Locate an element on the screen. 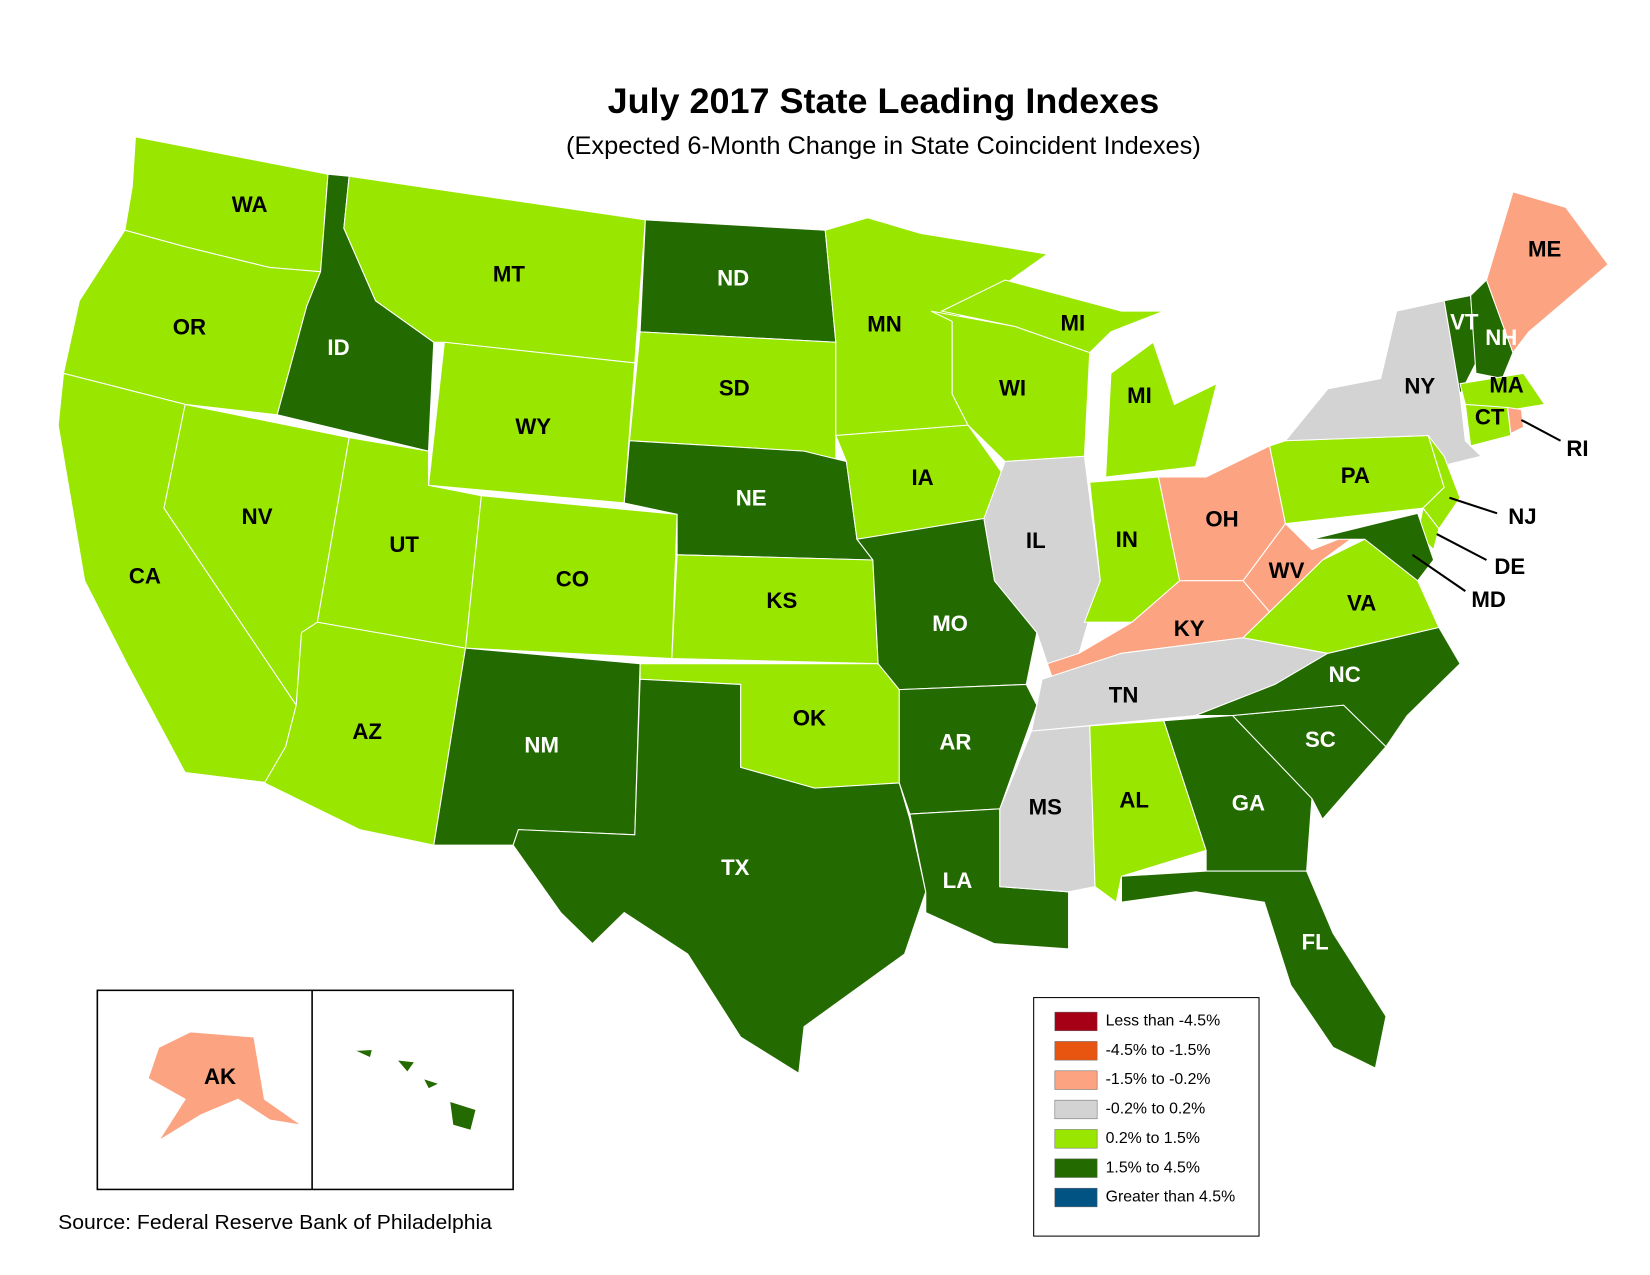  state-label: MN is located at coordinates (884, 324).